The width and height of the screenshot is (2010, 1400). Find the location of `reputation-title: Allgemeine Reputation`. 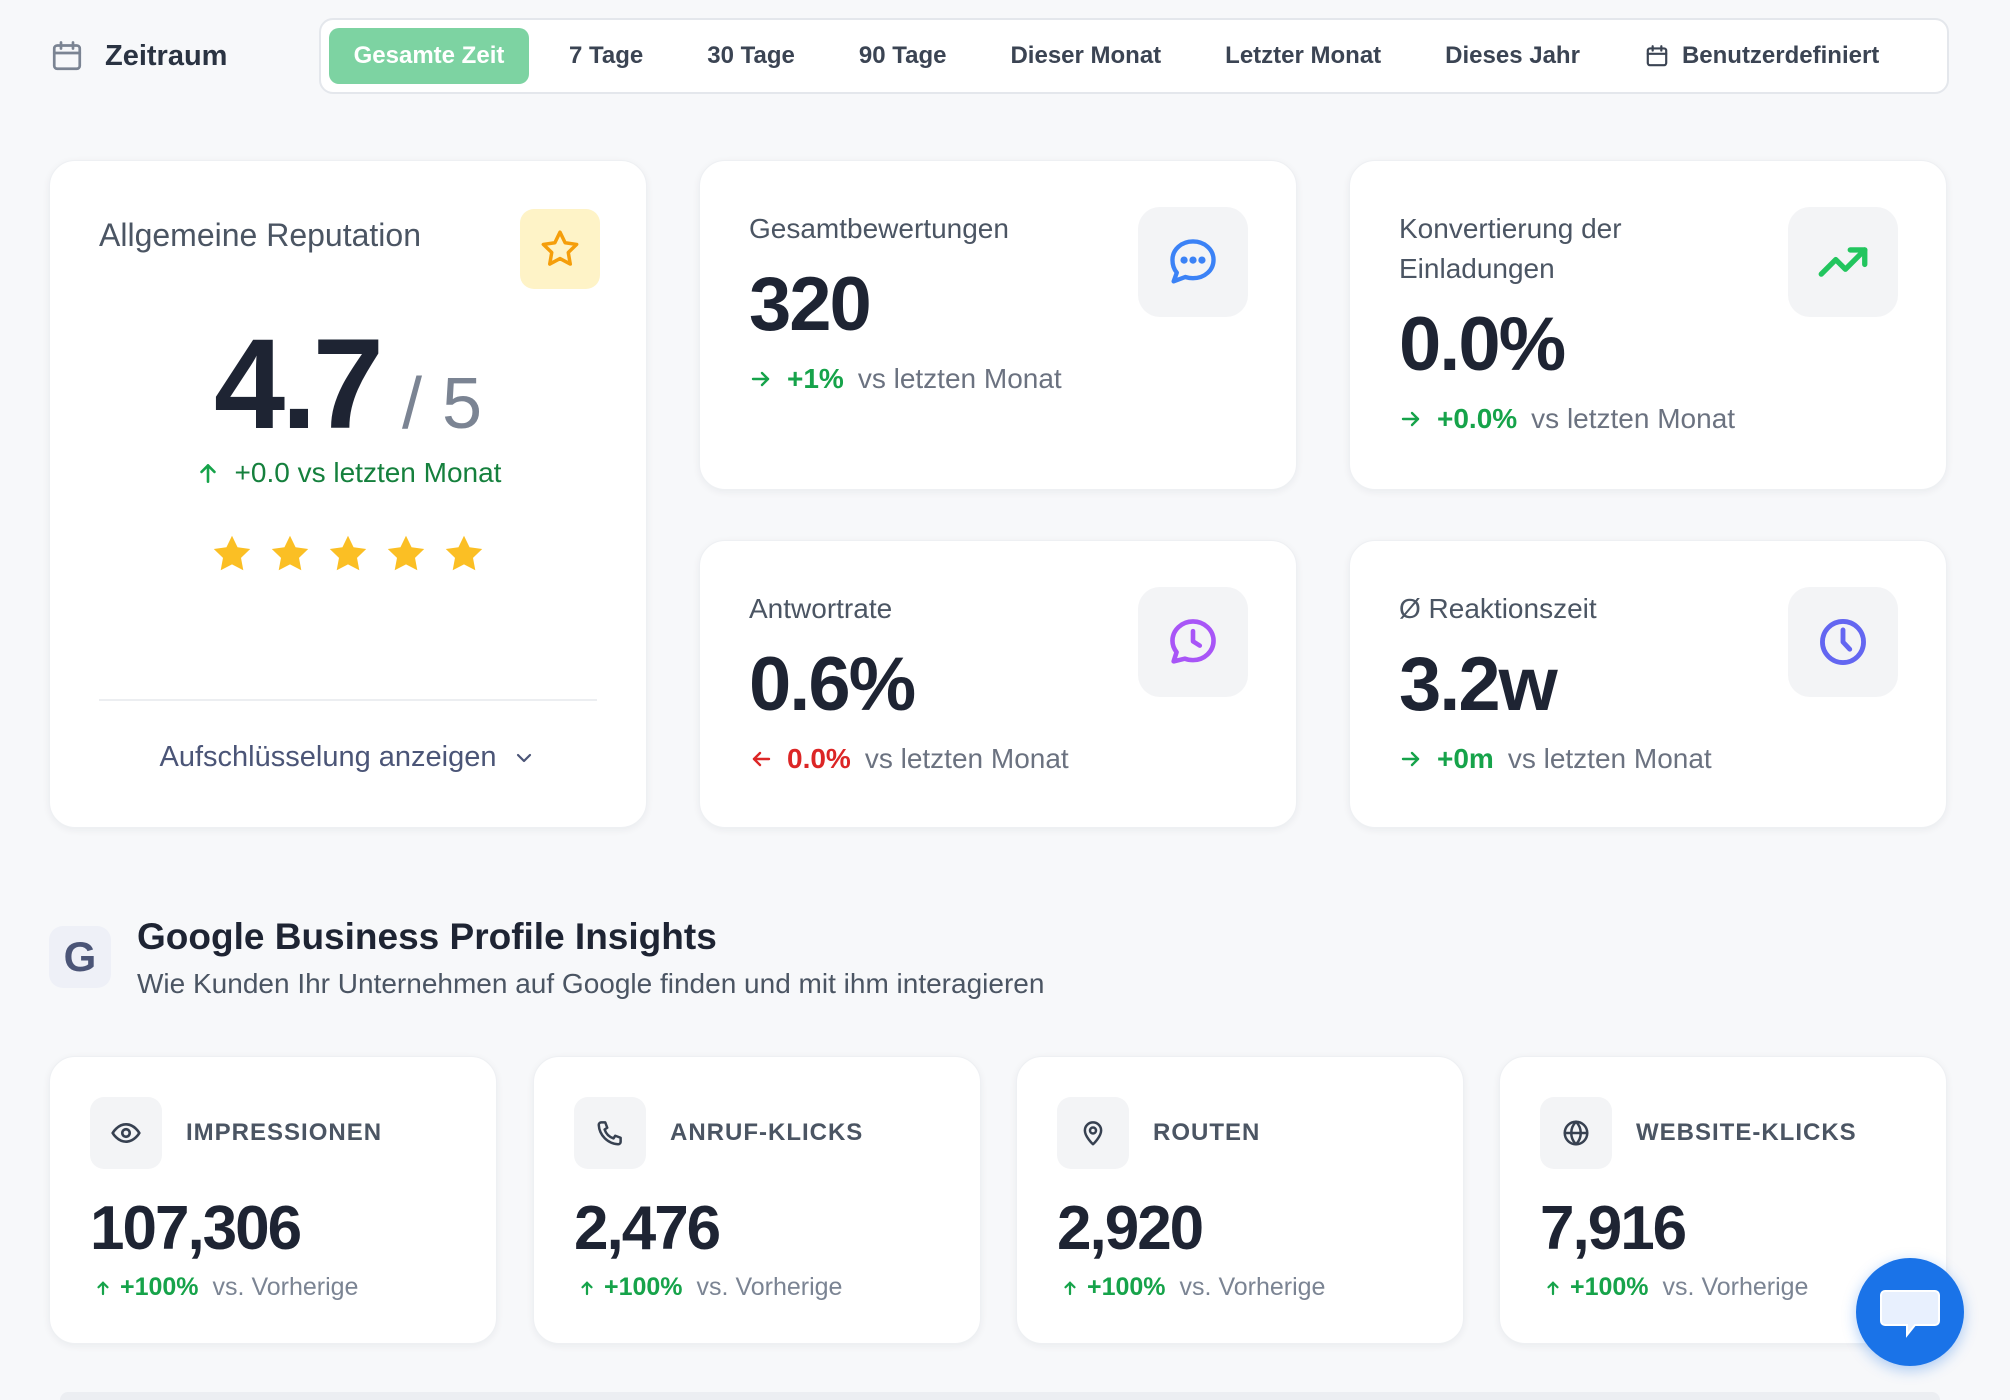

reputation-title: Allgemeine Reputation is located at coordinates (260, 235).